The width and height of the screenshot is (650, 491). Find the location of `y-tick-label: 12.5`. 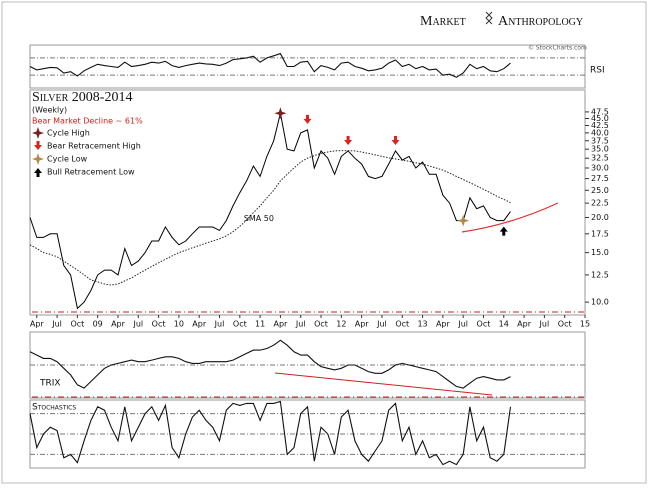

y-tick-label: 12.5 is located at coordinates (600, 274).